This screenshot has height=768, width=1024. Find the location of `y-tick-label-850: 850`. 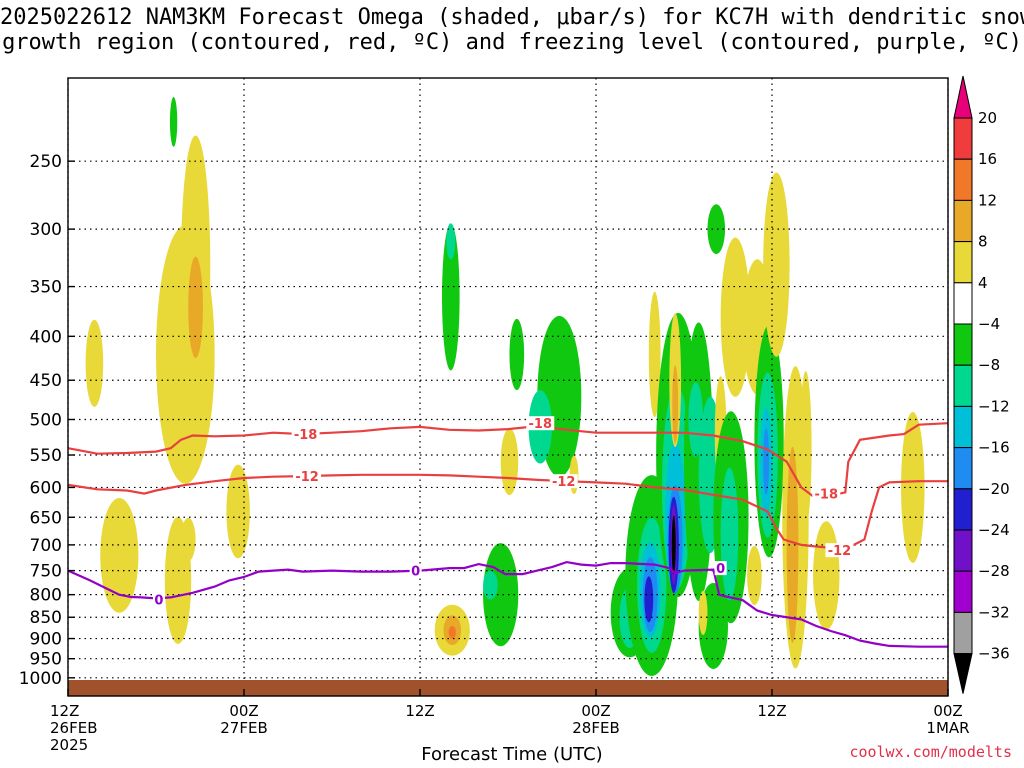

y-tick-label-850: 850 is located at coordinates (46, 618).